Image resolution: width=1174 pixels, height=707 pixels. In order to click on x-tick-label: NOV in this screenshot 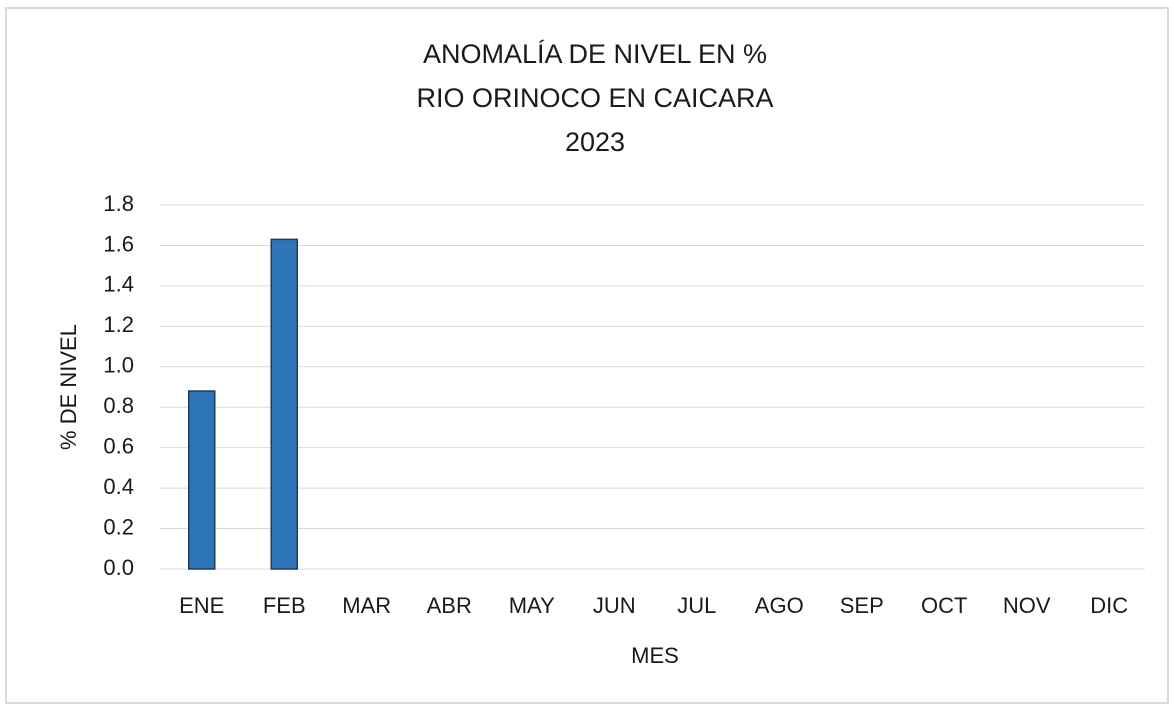, I will do `click(1027, 605)`.